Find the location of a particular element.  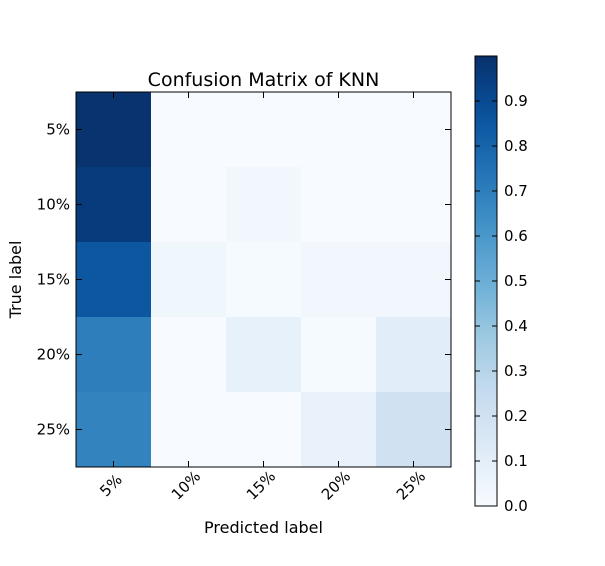

colorbar-ticks: 0.0 0.1 0.2 0.3 0.4 0.5 0.6 0.7 0.8 0.9 is located at coordinates (501, 303).